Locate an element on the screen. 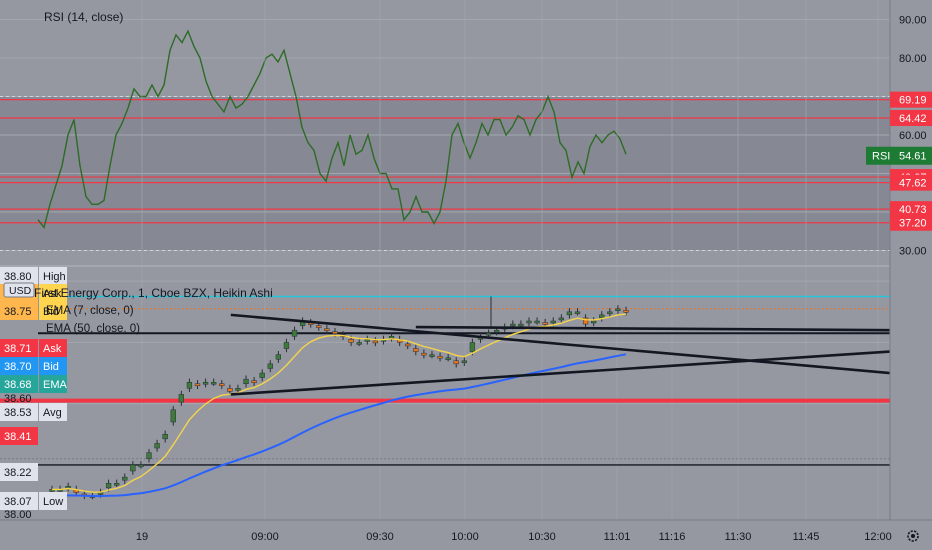  price-badge-value: 38.53 is located at coordinates (18, 413).